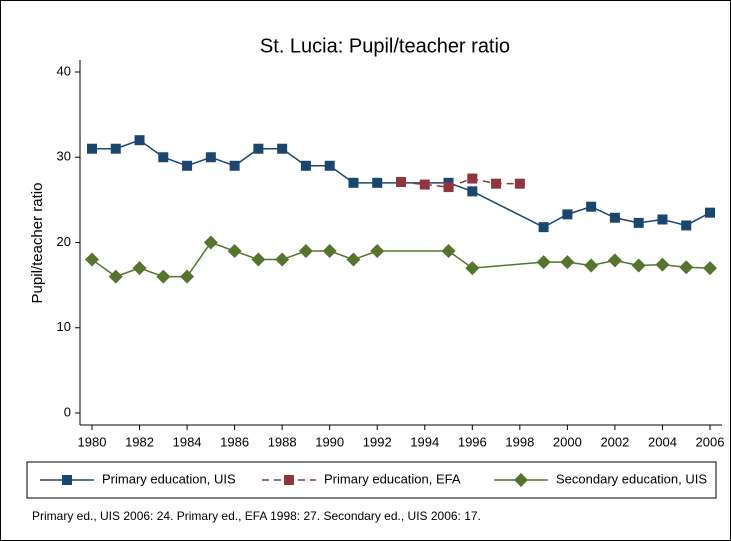 This screenshot has height=541, width=731. Describe the element at coordinates (377, 441) in the screenshot. I see `x-tick-label: 1992` at that location.